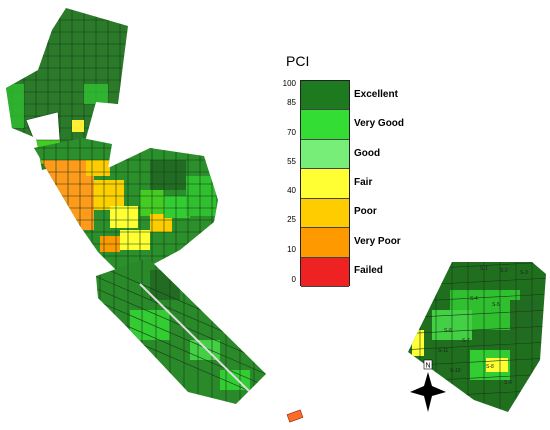 The width and height of the screenshot is (550, 430). I want to click on legend-tick-label: 85, so click(291, 102).